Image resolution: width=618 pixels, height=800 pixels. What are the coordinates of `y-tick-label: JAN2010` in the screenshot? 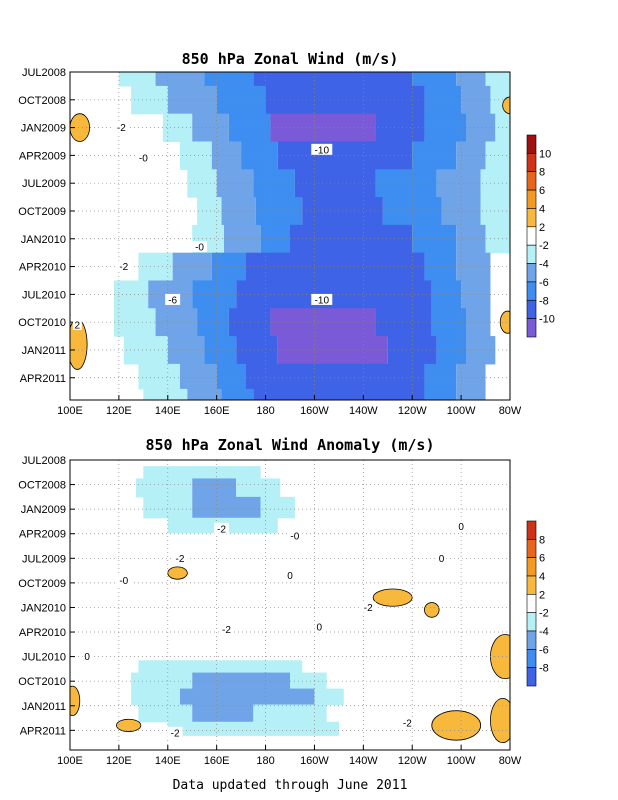 It's located at (43, 608).